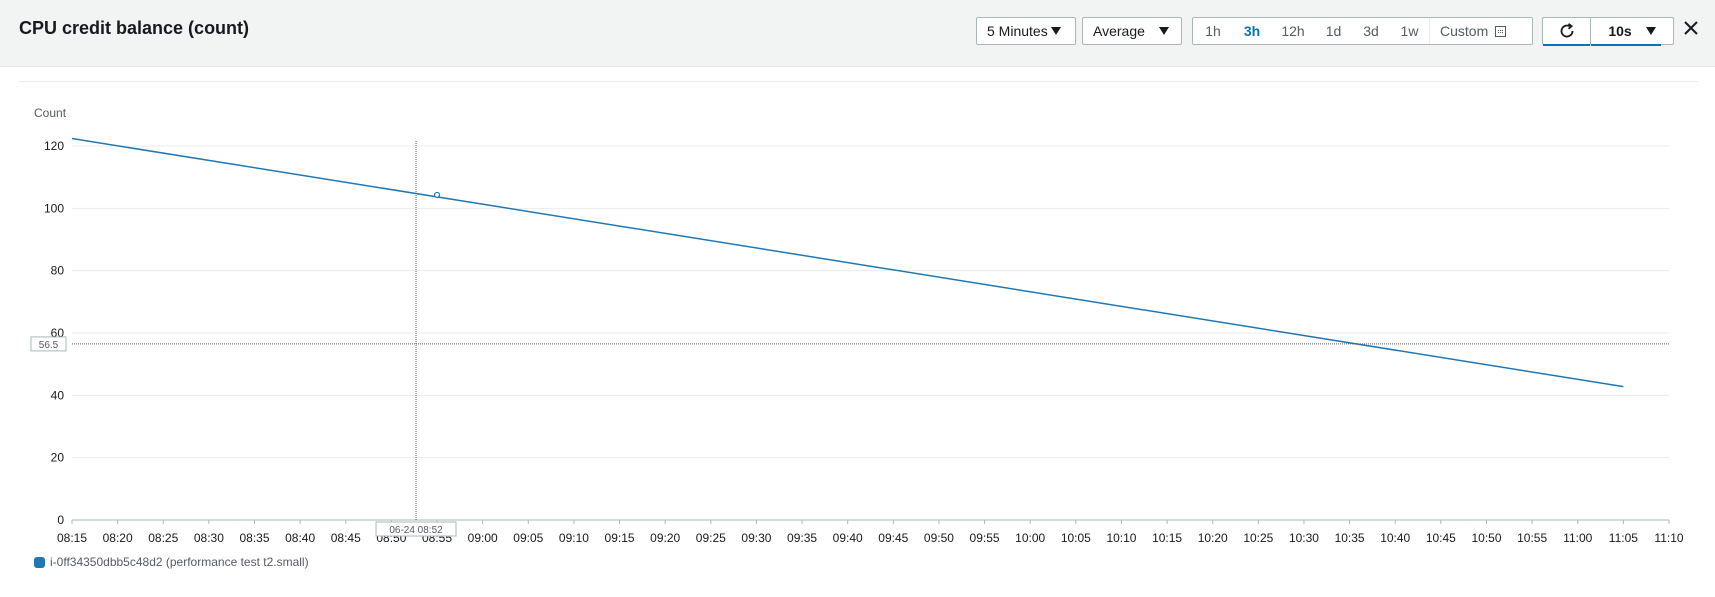 Image resolution: width=1715 pixels, height=597 pixels. Describe the element at coordinates (1486, 538) in the screenshot. I see `x-tick-label: 10:50` at that location.